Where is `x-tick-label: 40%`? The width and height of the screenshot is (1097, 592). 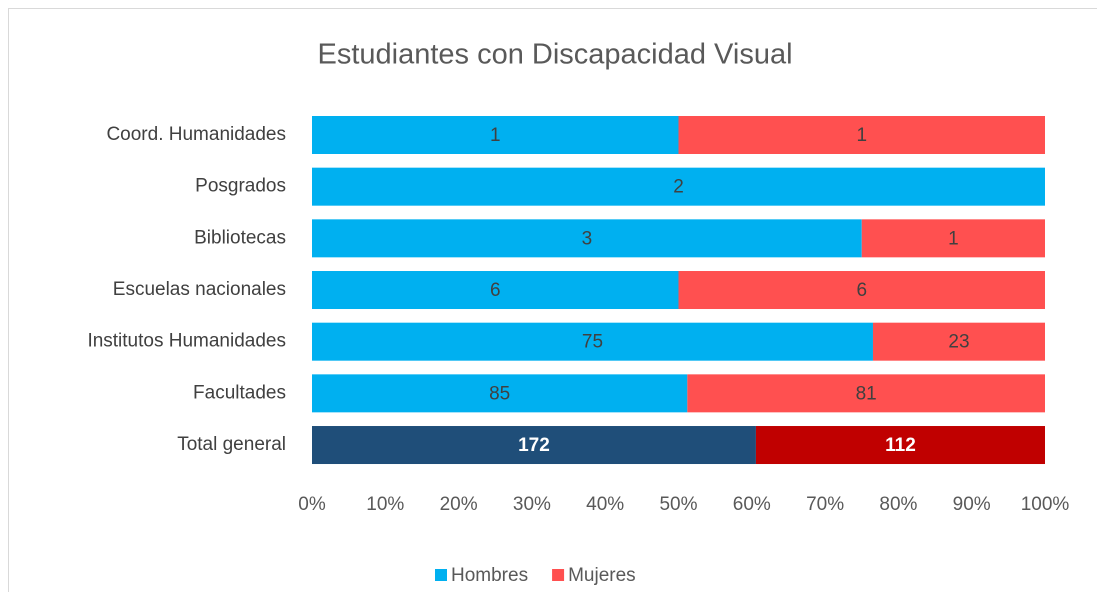
x-tick-label: 40% is located at coordinates (605, 504).